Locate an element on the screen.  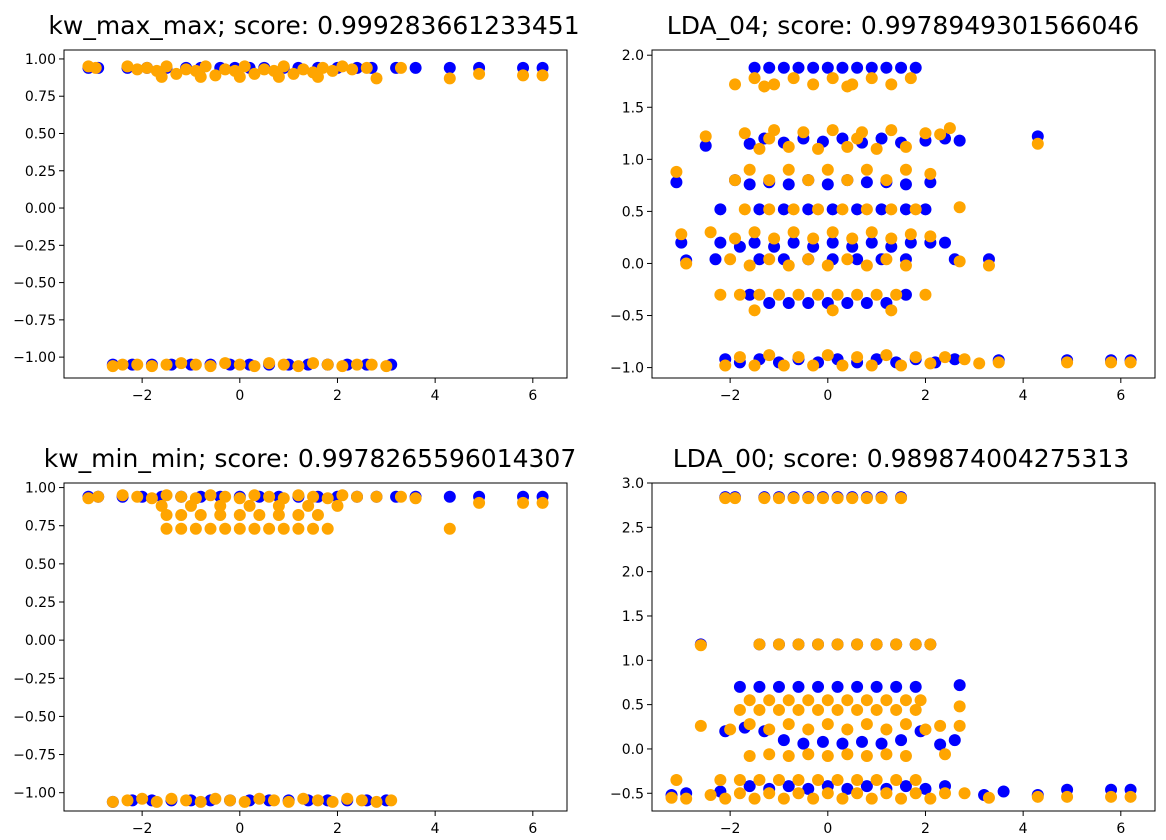
y-tick-label: −0.50 is located at coordinates (34, 717).